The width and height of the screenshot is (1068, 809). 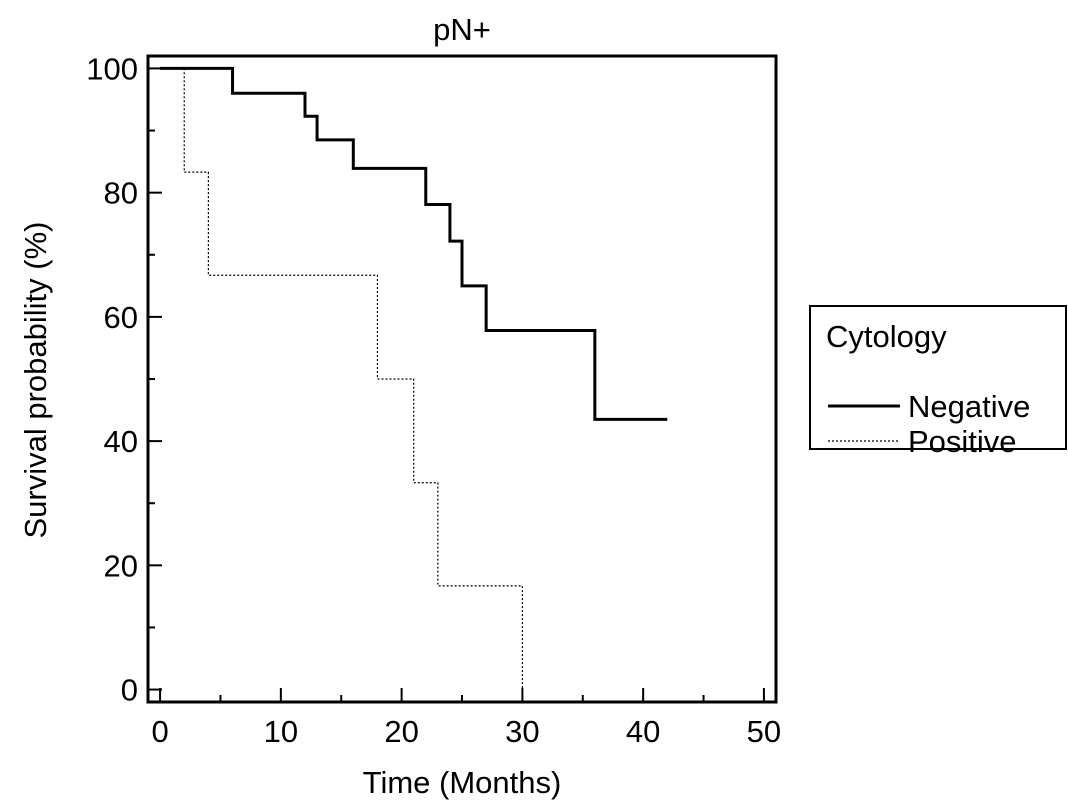 What do you see at coordinates (124, 379) in the screenshot?
I see `y-axis-ticks: 0 20 40 60 80 100` at bounding box center [124, 379].